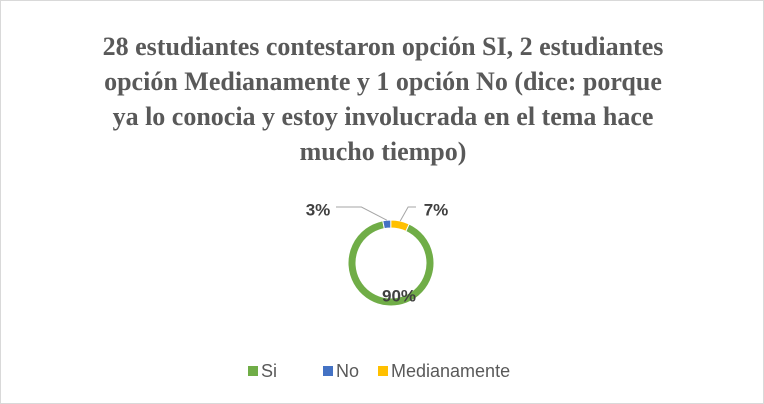 Image resolution: width=764 pixels, height=404 pixels. I want to click on legend-label: Si, so click(269, 371).